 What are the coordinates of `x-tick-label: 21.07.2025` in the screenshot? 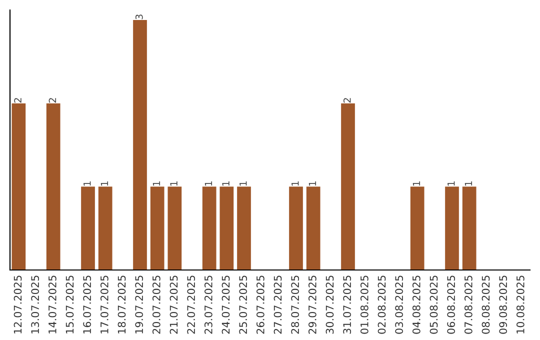 It's located at (174, 305).